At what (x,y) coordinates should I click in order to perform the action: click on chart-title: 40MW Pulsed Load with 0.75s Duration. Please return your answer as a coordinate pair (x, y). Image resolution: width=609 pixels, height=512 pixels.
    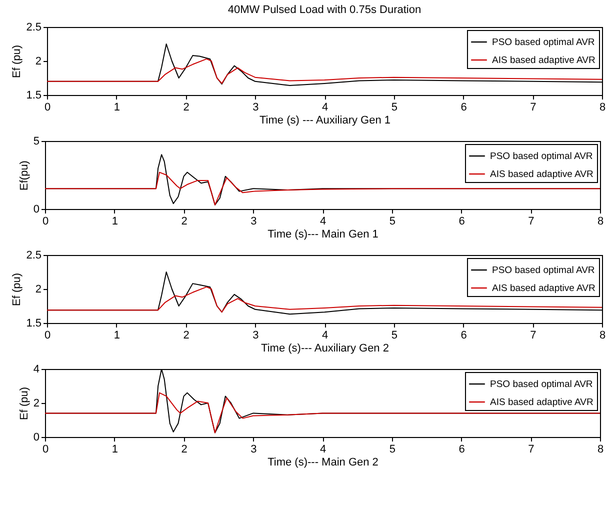
    Looking at the image, I should click on (325, 10).